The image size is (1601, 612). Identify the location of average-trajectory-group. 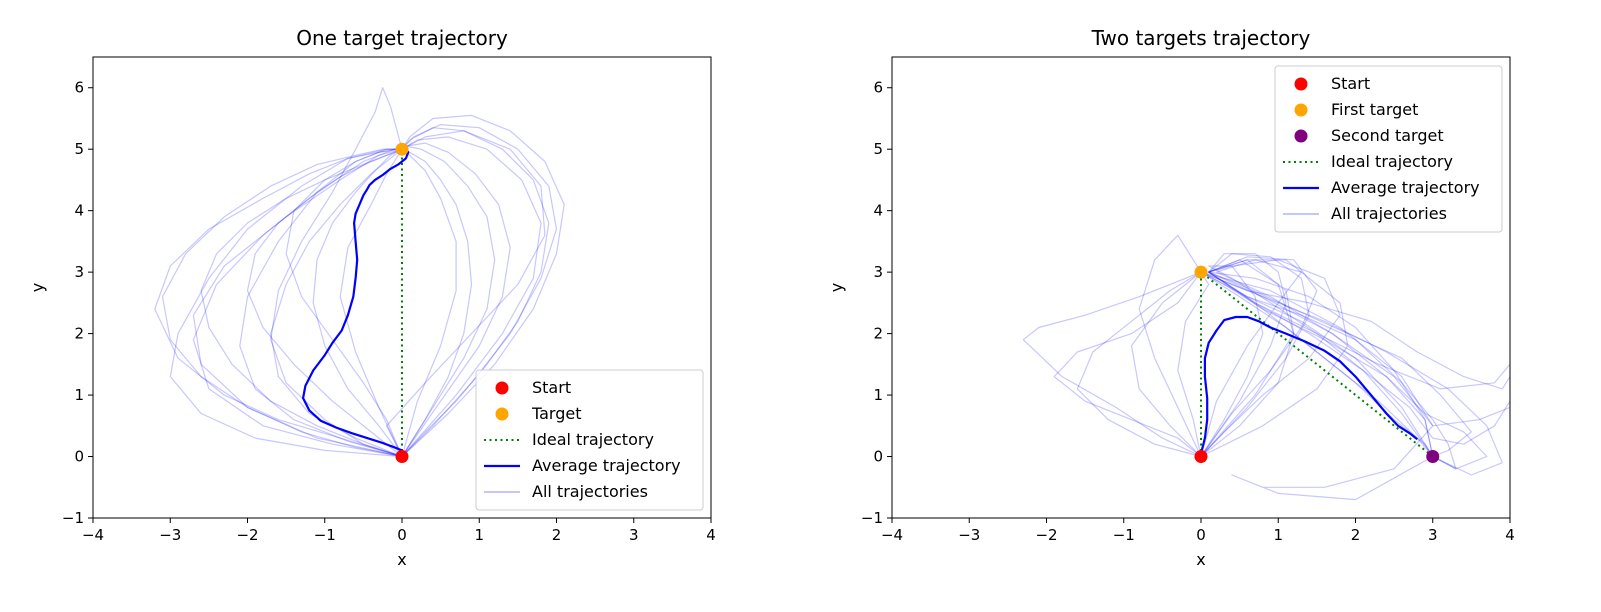
(1308, 384).